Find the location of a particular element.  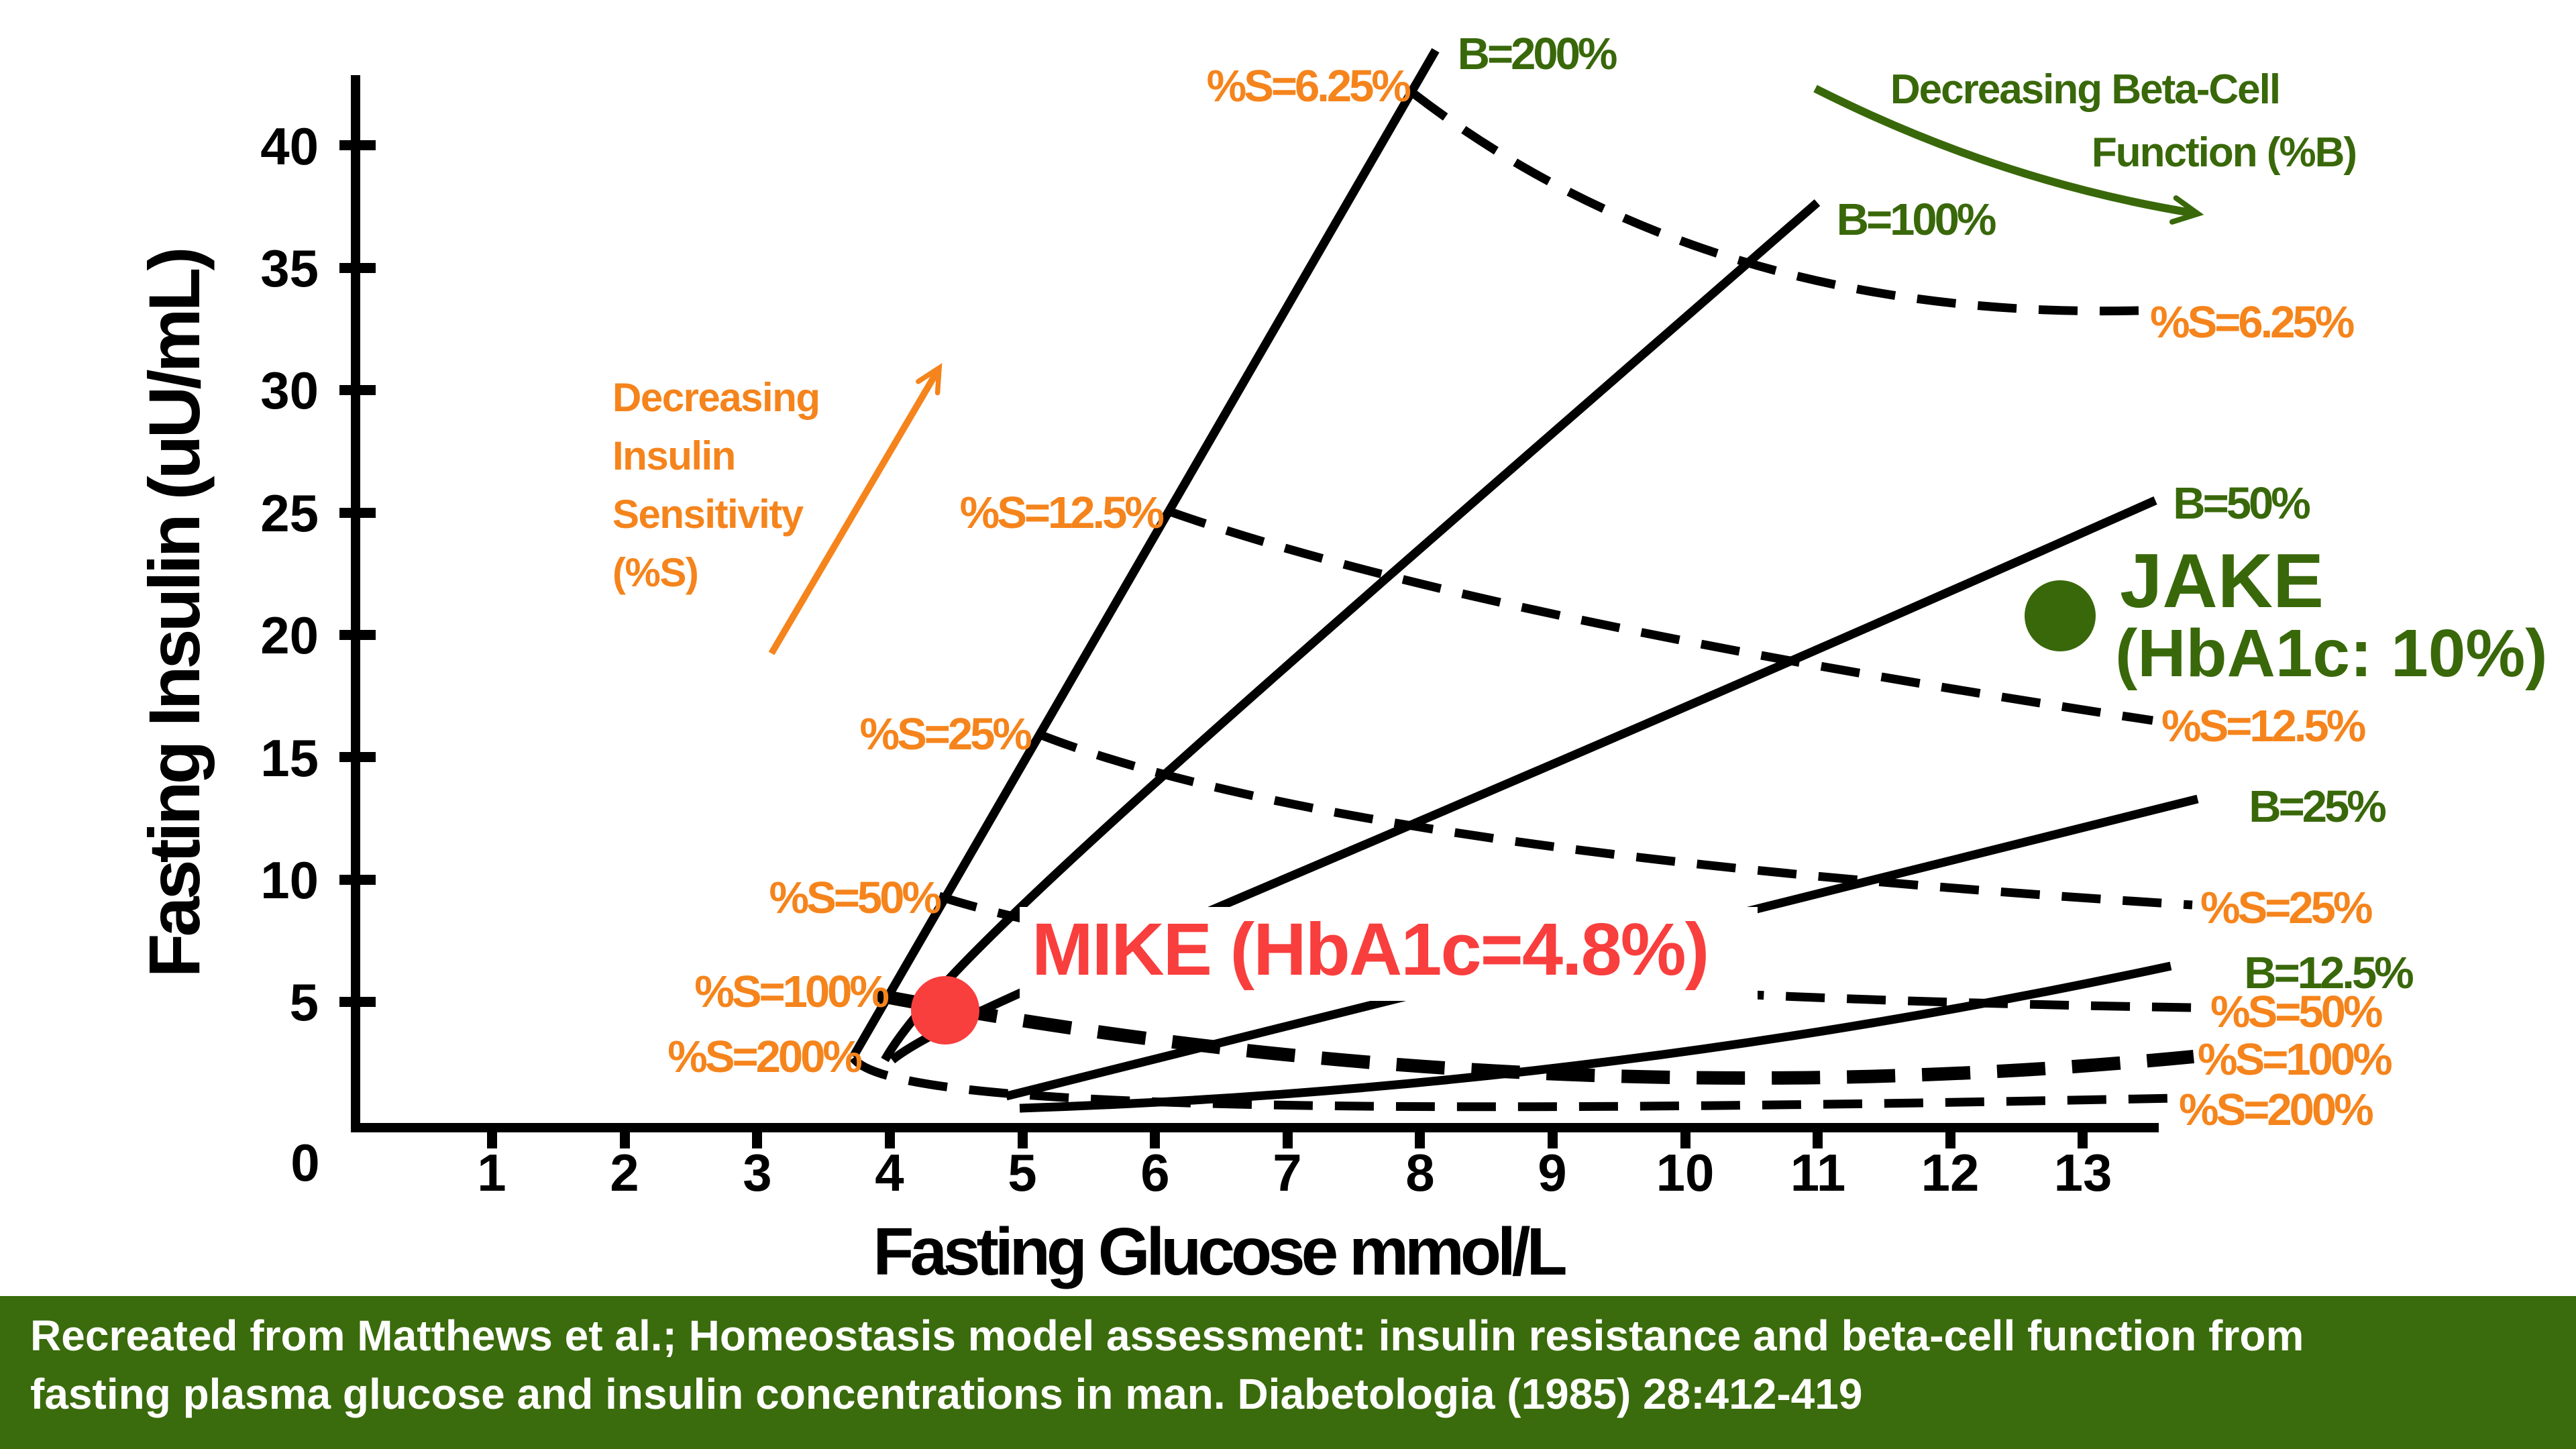

svg-text: 1 is located at coordinates (491, 1172).